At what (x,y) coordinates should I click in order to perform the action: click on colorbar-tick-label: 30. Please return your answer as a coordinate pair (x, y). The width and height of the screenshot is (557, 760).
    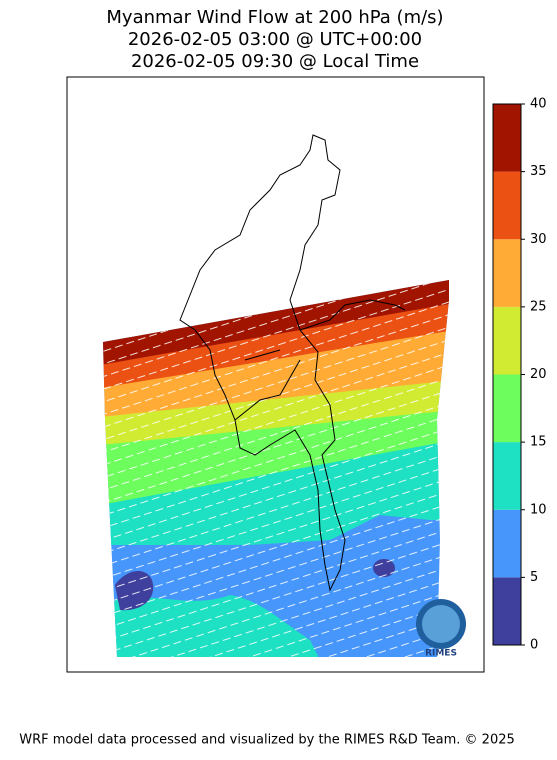
    Looking at the image, I should click on (538, 239).